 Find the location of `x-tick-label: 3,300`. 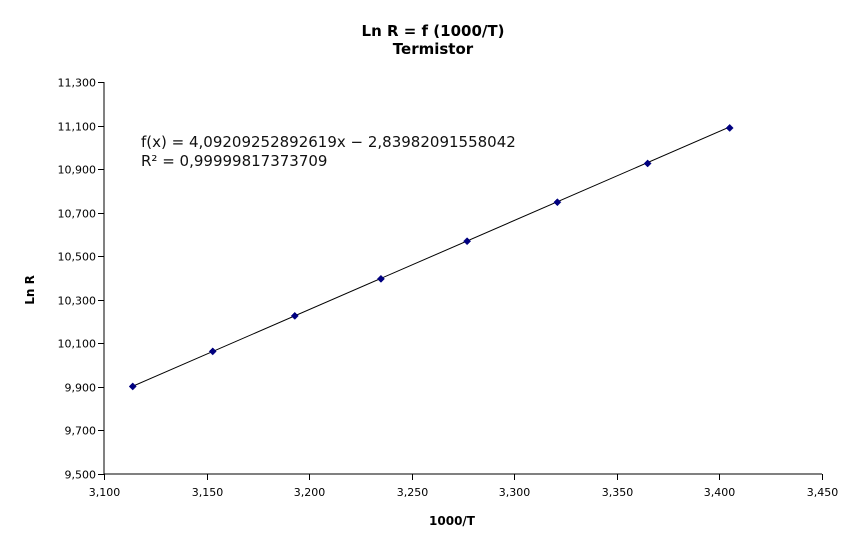

x-tick-label: 3,300 is located at coordinates (515, 492).